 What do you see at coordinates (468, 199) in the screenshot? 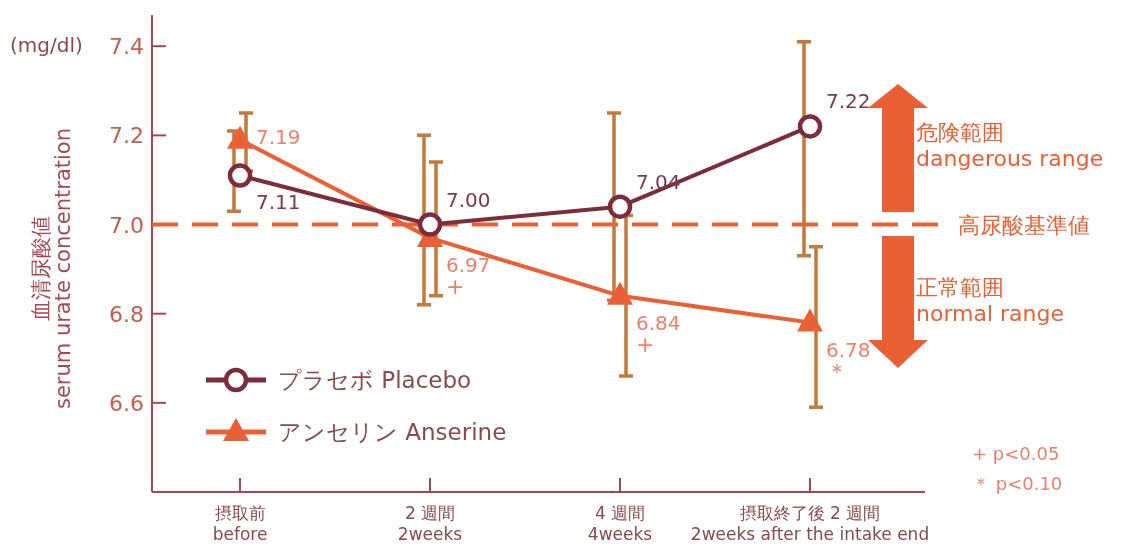
I see `data-label: 7.00` at bounding box center [468, 199].